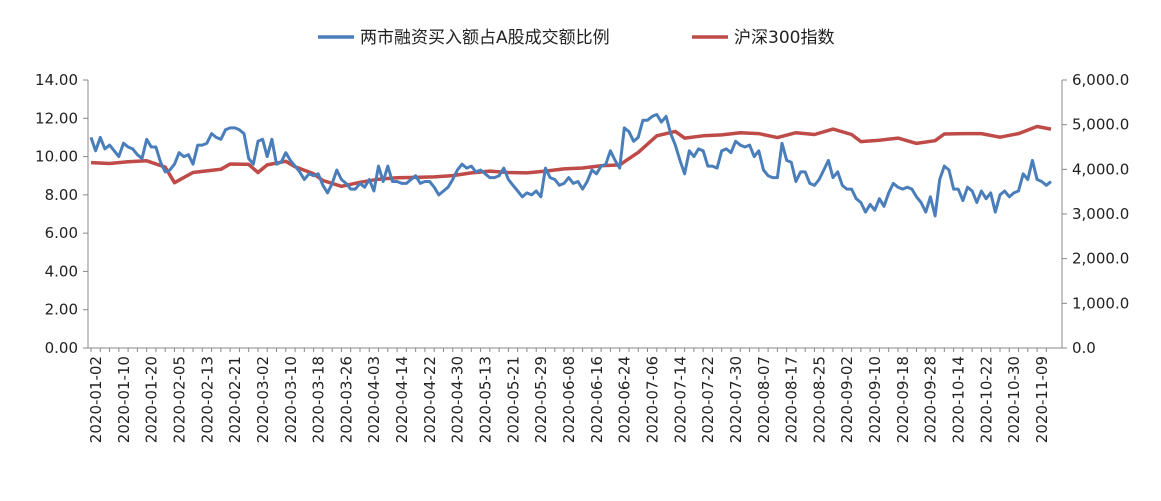  I want to click on right-y-tick-label: 0.0, so click(1084, 348).